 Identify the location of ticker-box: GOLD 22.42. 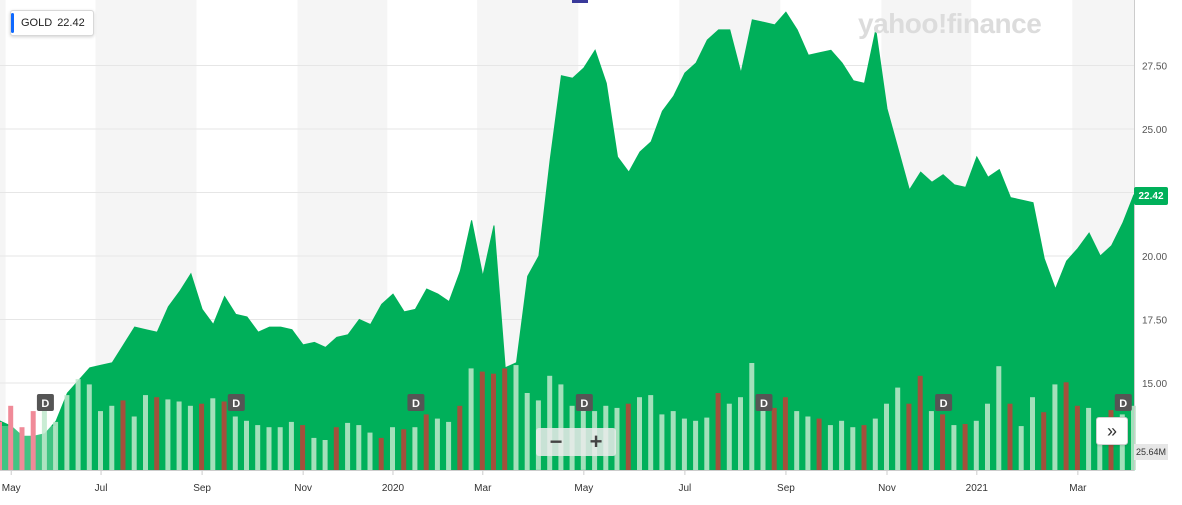
(52, 23).